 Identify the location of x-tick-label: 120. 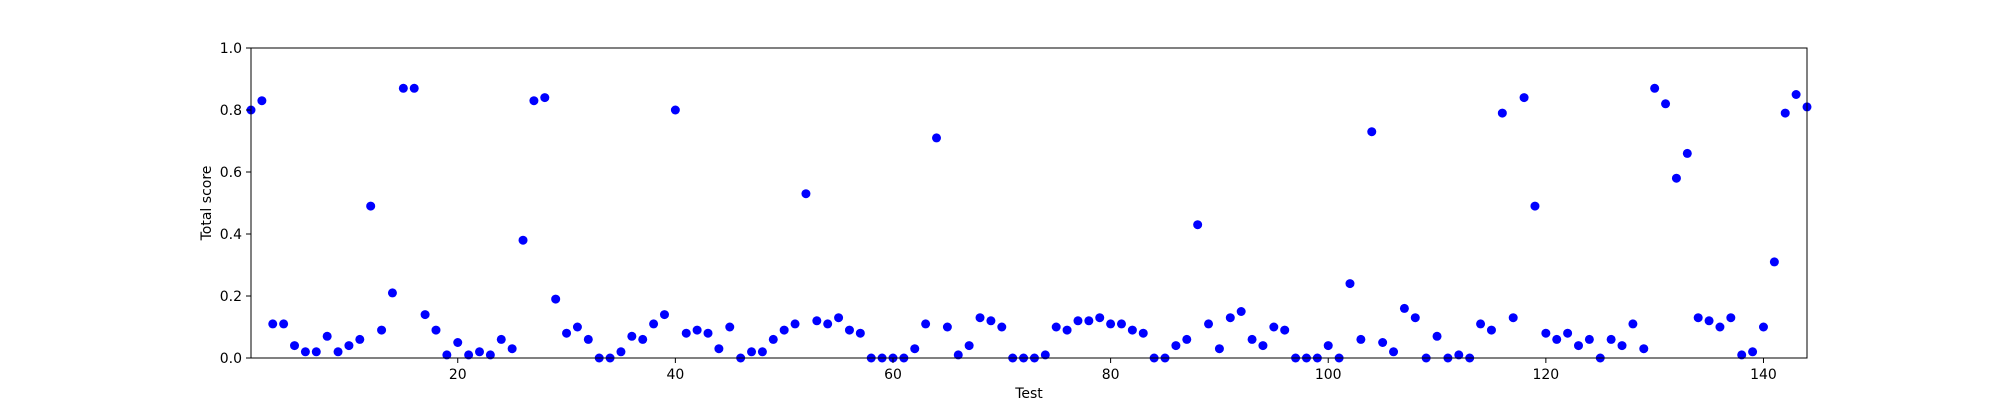
(1545, 375).